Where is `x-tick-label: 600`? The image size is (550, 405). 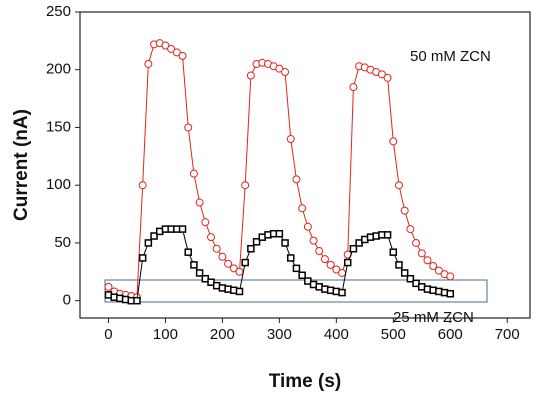 x-tick-label: 600 is located at coordinates (450, 334).